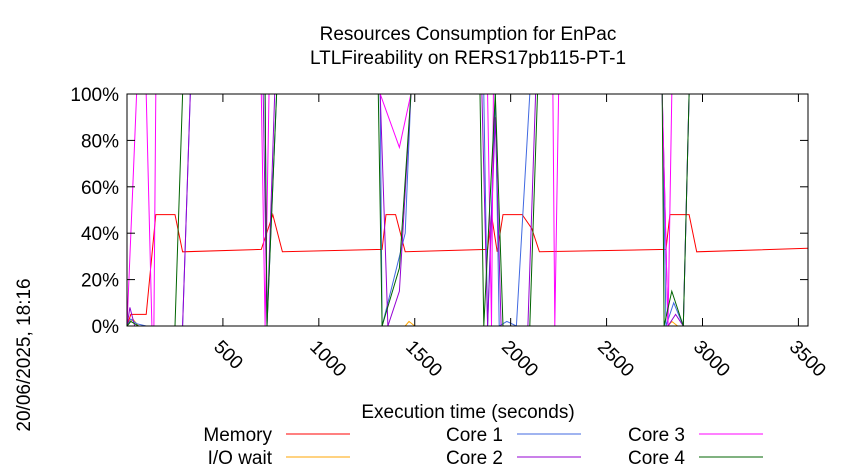 This screenshot has width=850, height=475. I want to click on y-tick-label: 80%, so click(100, 141).